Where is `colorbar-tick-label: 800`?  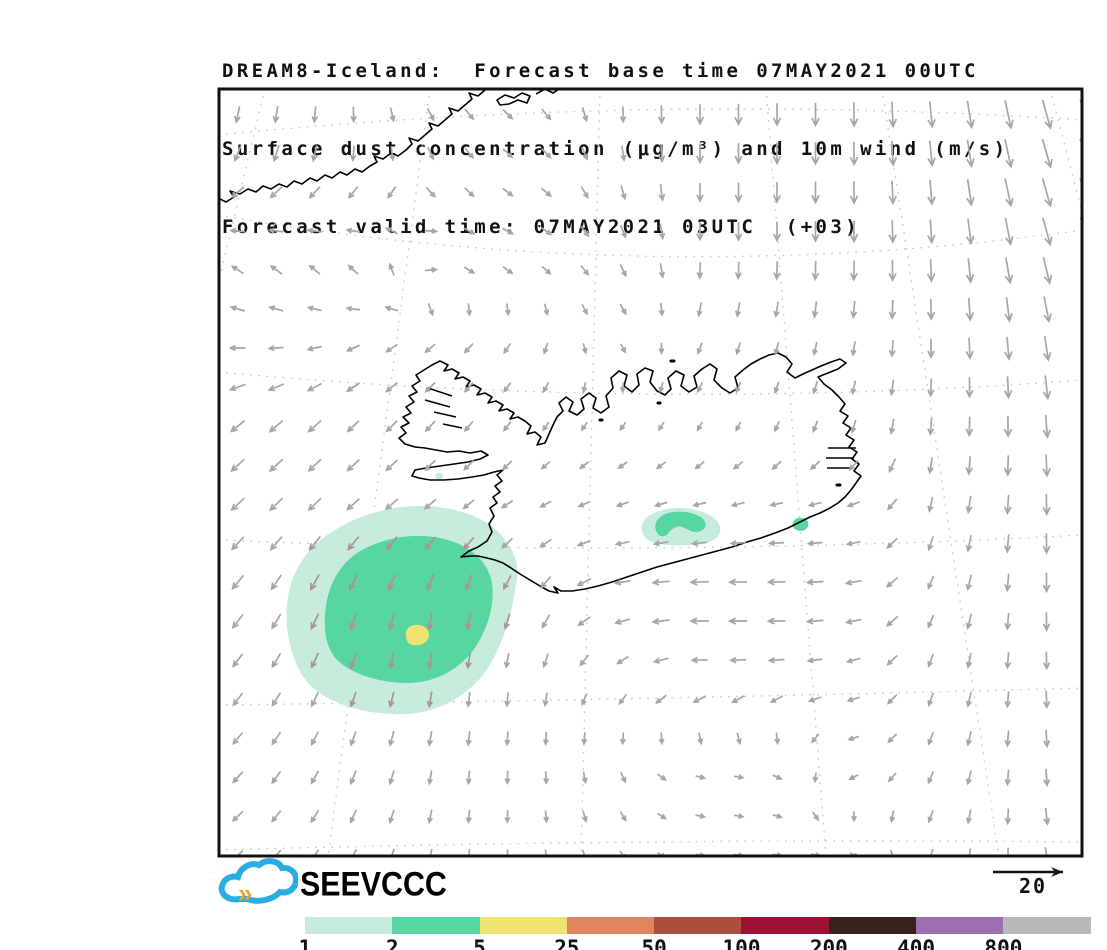
colorbar-tick-label: 800 is located at coordinates (1003, 943).